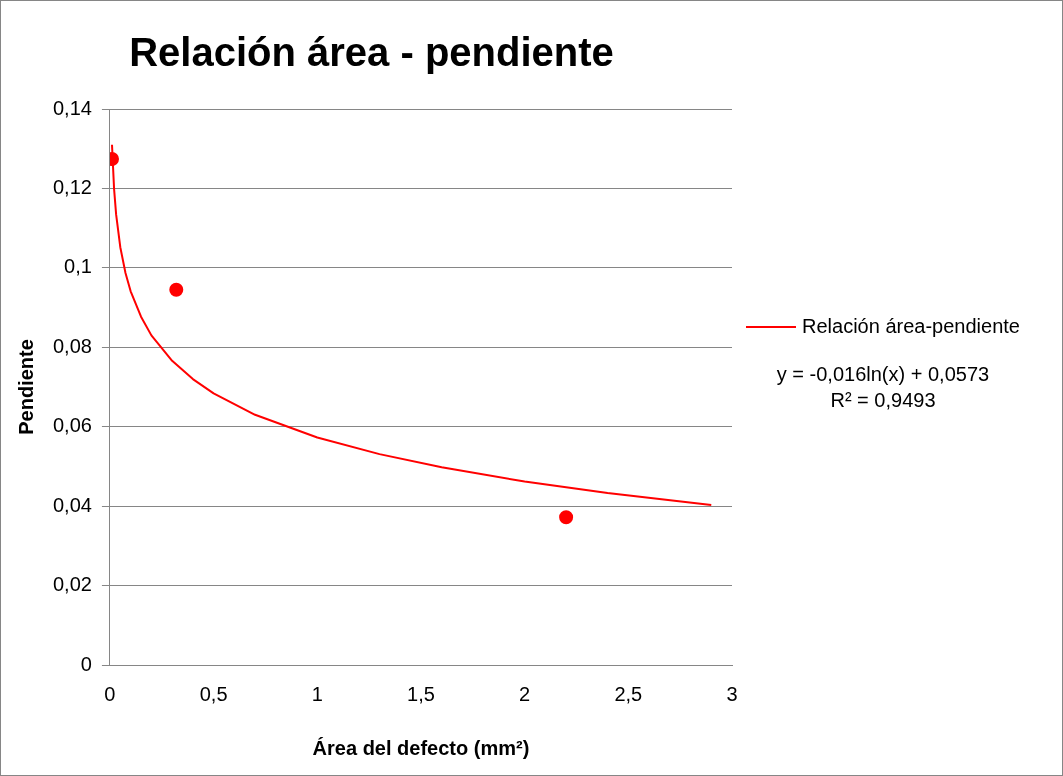  What do you see at coordinates (911, 325) in the screenshot?
I see `legend-label: Relación área-pendiente` at bounding box center [911, 325].